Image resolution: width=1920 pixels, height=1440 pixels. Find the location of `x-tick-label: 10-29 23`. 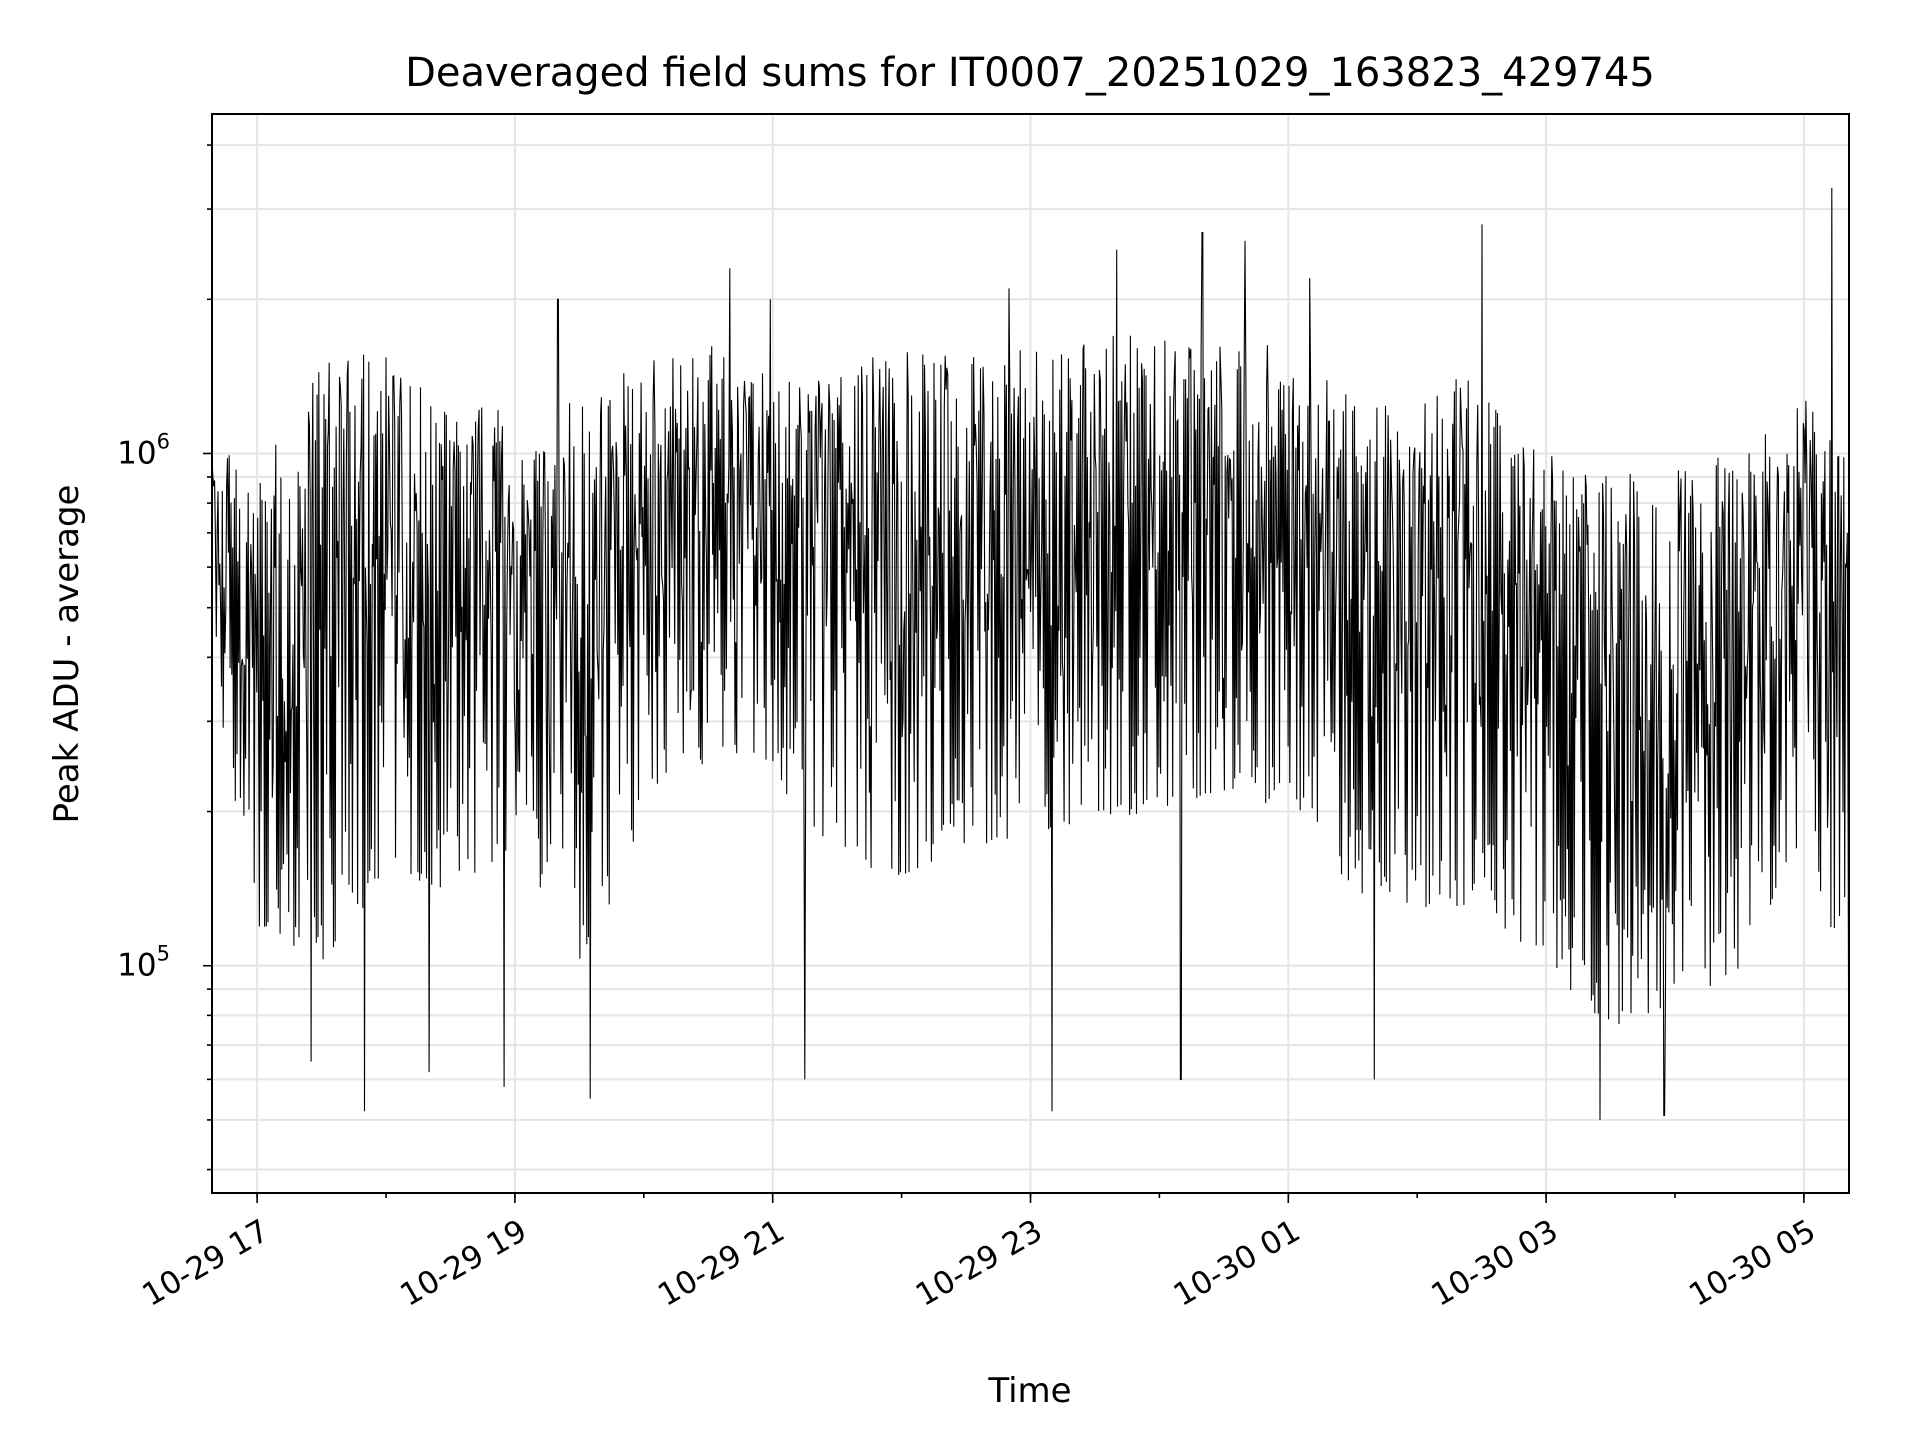

x-tick-label: 10-29 23 is located at coordinates (979, 1263).